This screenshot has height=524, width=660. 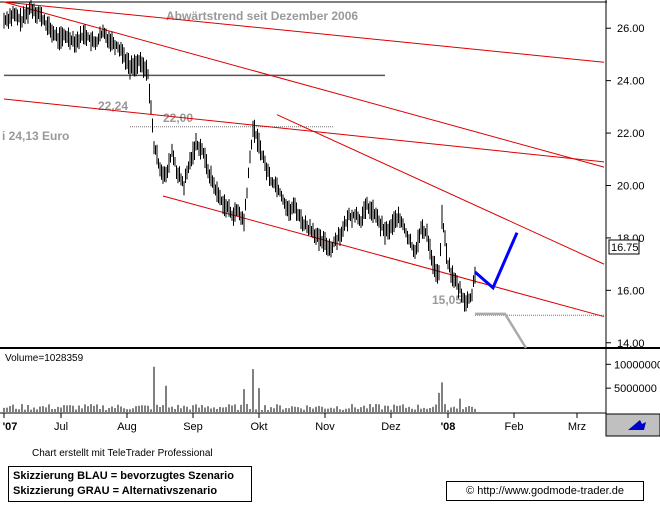 What do you see at coordinates (391, 427) in the screenshot?
I see `x-tick-label: Dez` at bounding box center [391, 427].